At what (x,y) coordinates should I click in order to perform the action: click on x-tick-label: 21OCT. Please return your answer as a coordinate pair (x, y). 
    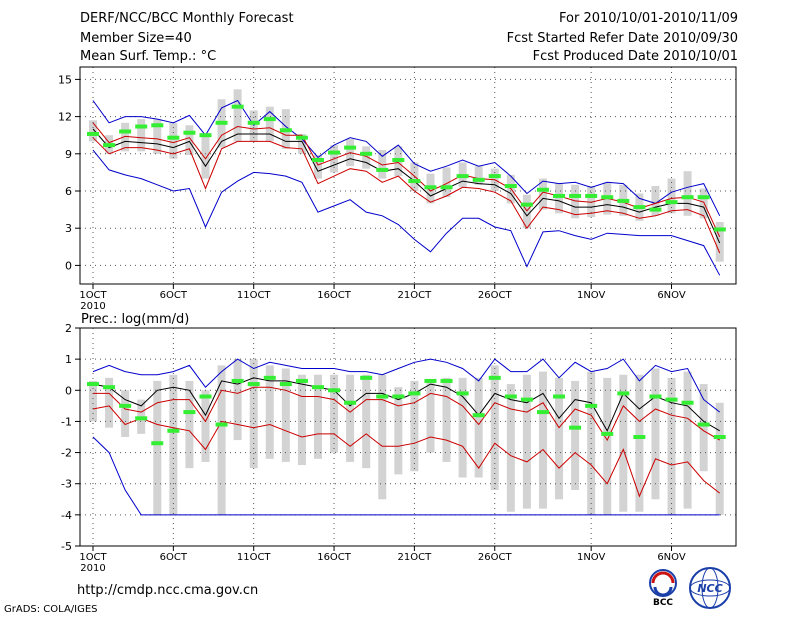
    Looking at the image, I should click on (415, 295).